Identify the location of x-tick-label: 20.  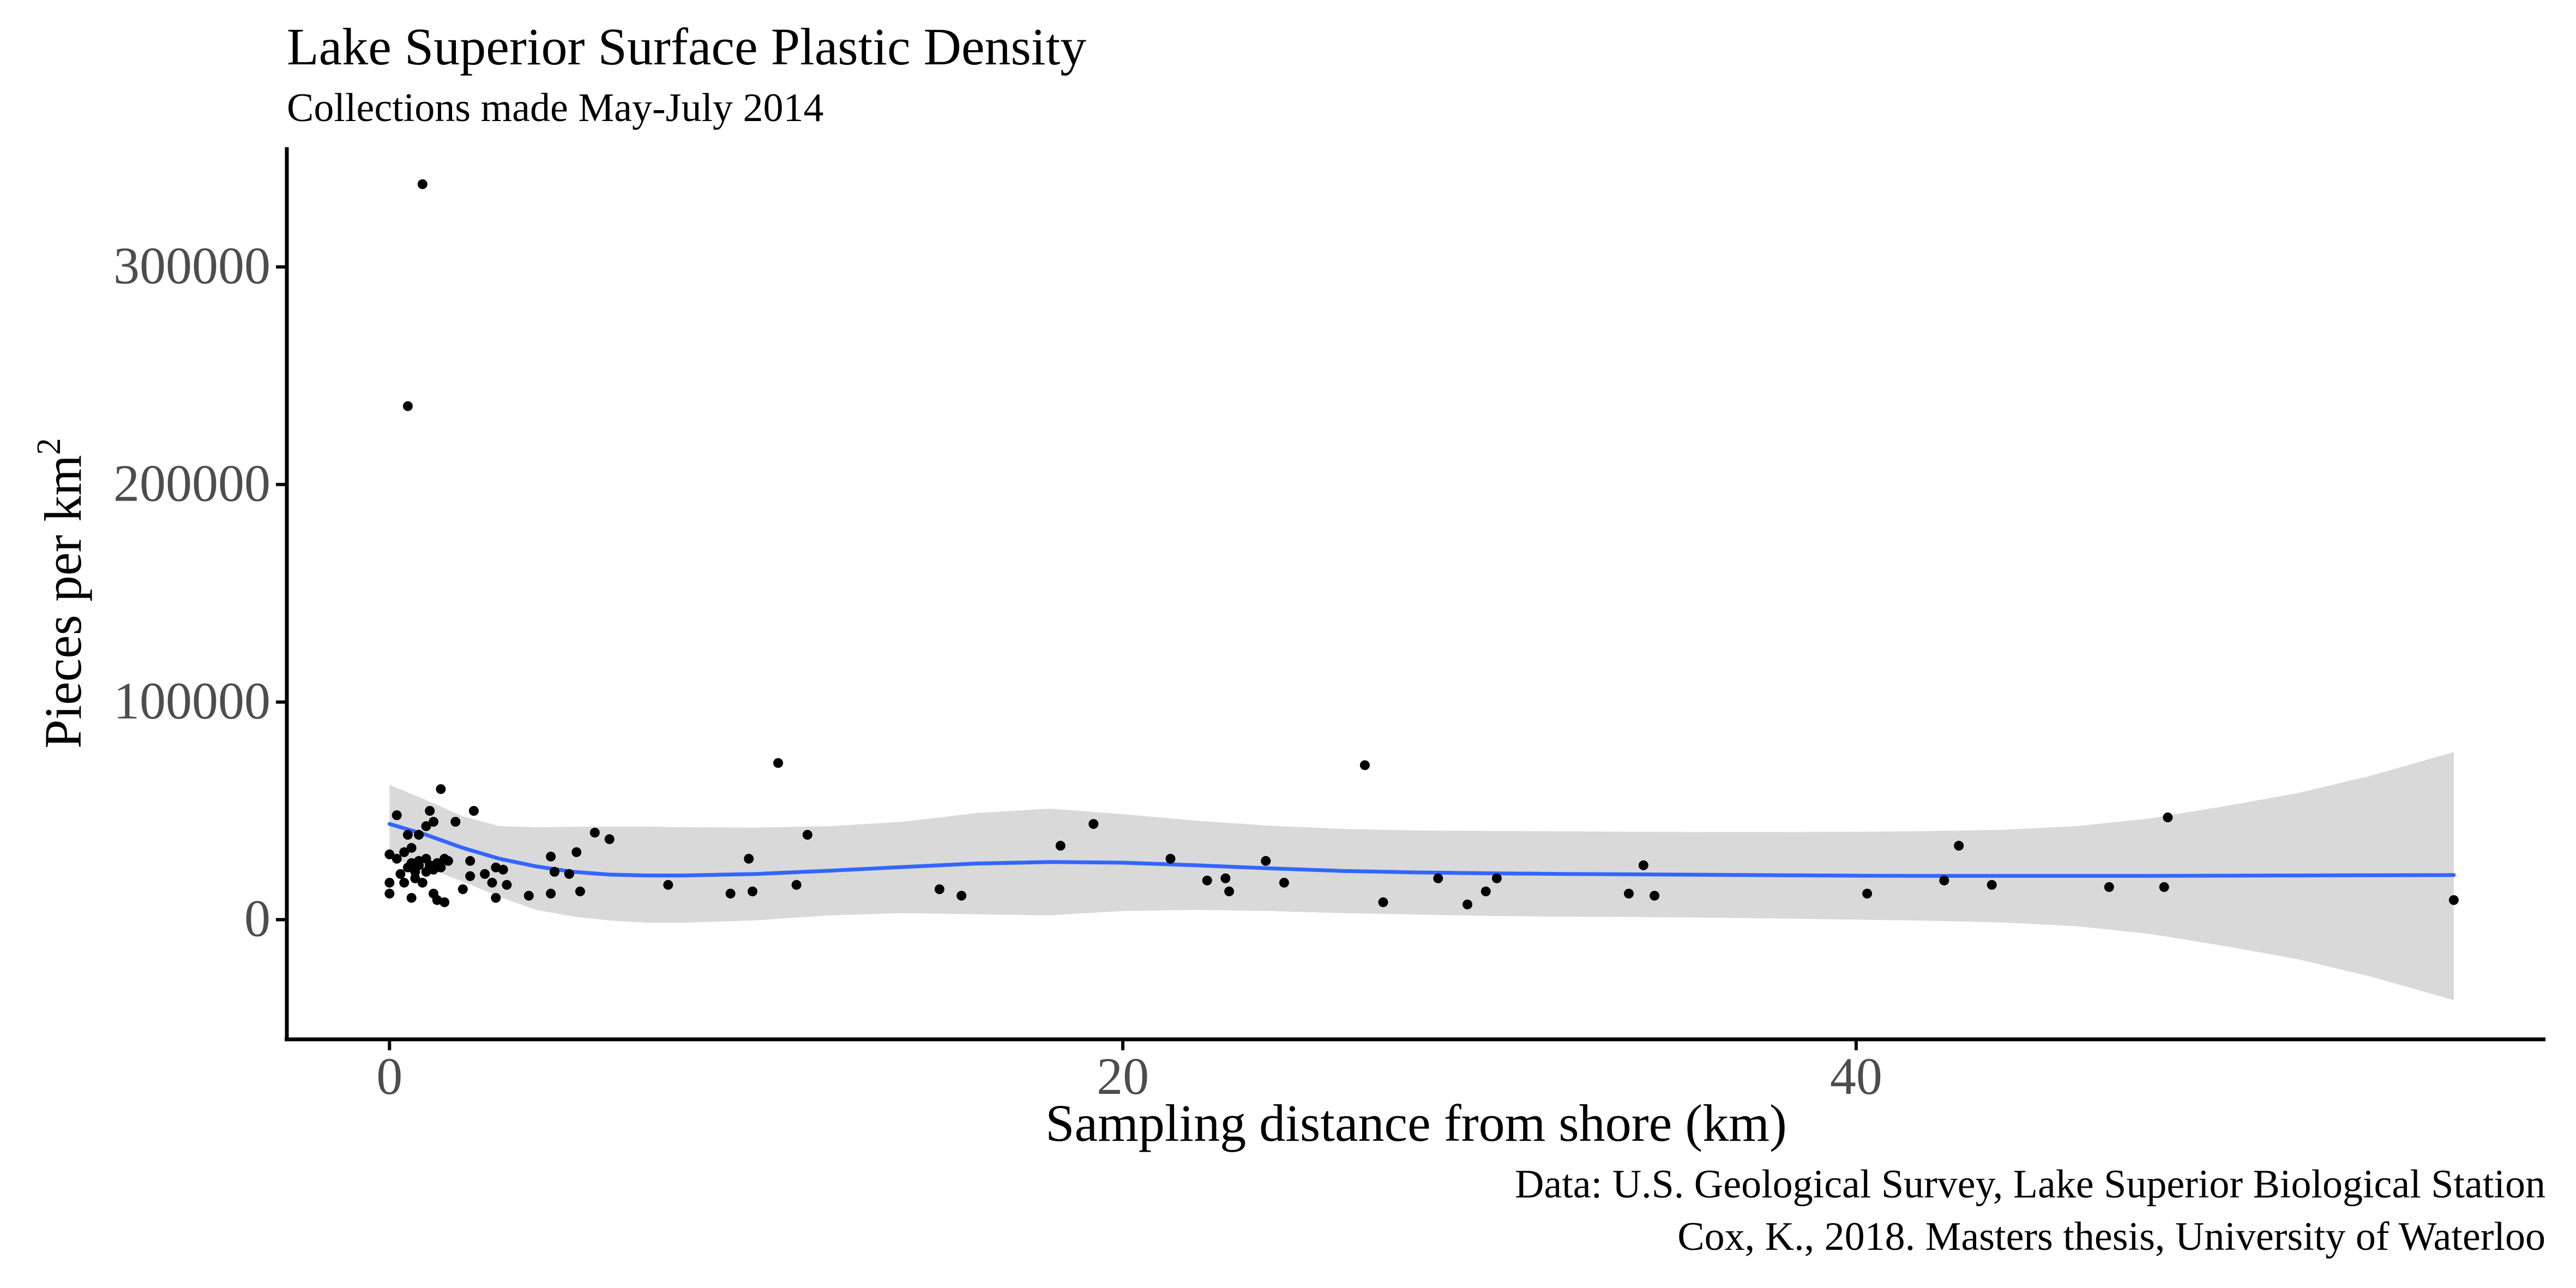
(1123, 1076).